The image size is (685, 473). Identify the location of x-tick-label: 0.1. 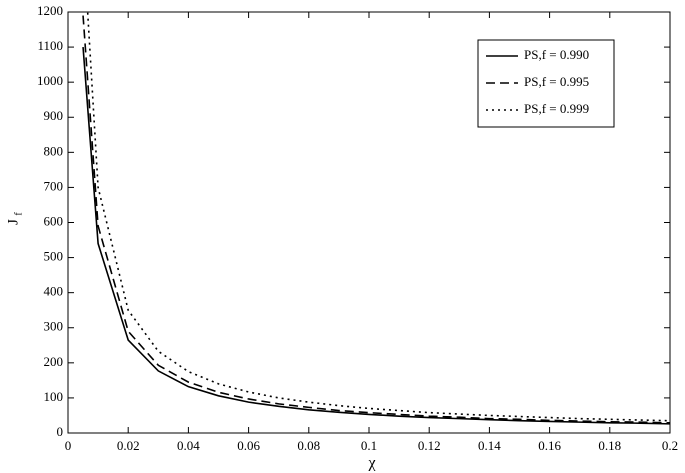
(369, 445).